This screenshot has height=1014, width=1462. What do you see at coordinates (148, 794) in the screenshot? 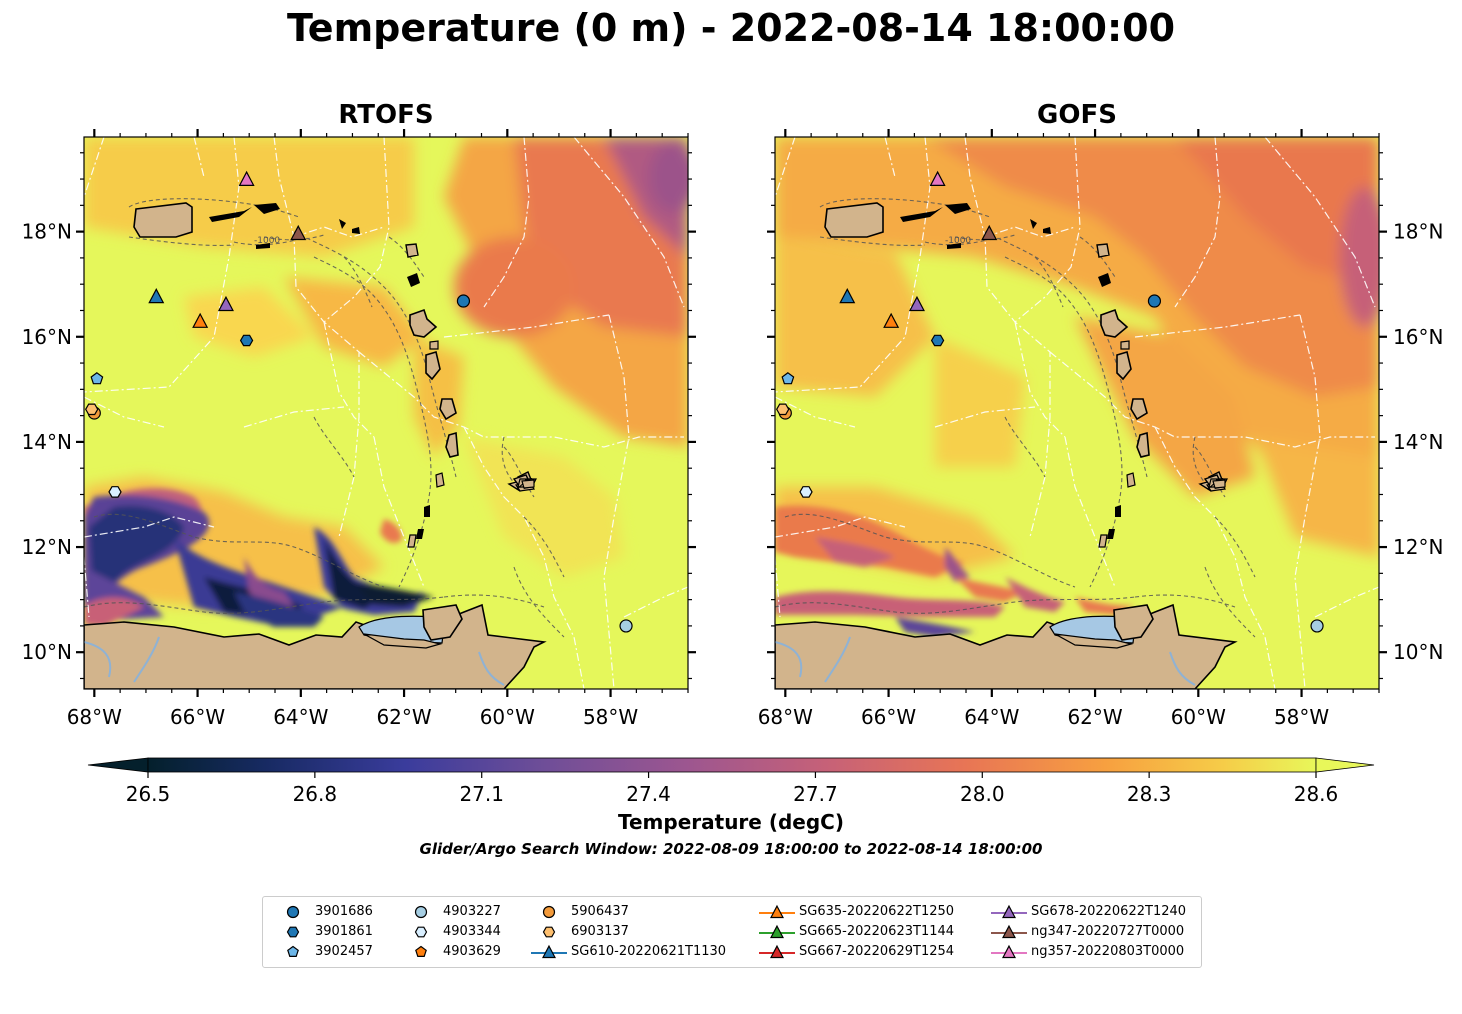
I see `colorbar-tick-label: 26.5` at bounding box center [148, 794].